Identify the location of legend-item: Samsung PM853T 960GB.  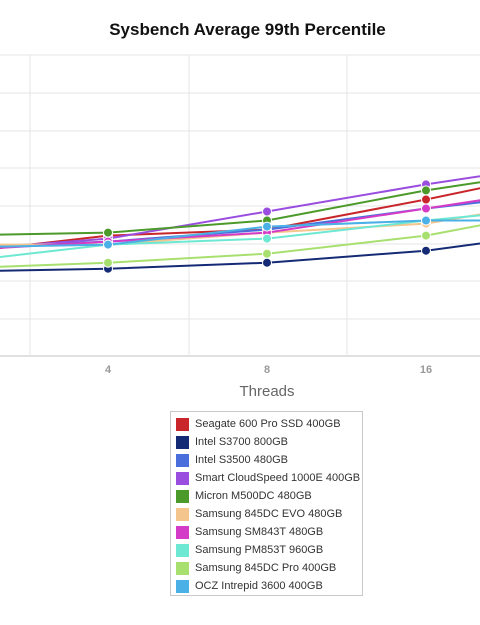
(266, 550).